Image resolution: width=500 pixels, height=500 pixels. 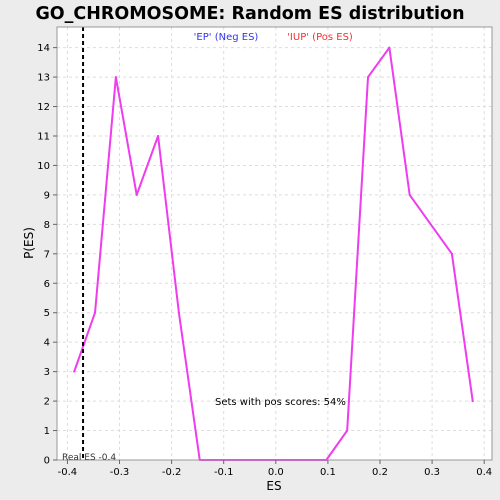 What do you see at coordinates (47, 461) in the screenshot?
I see `y-tick-label: 0` at bounding box center [47, 461].